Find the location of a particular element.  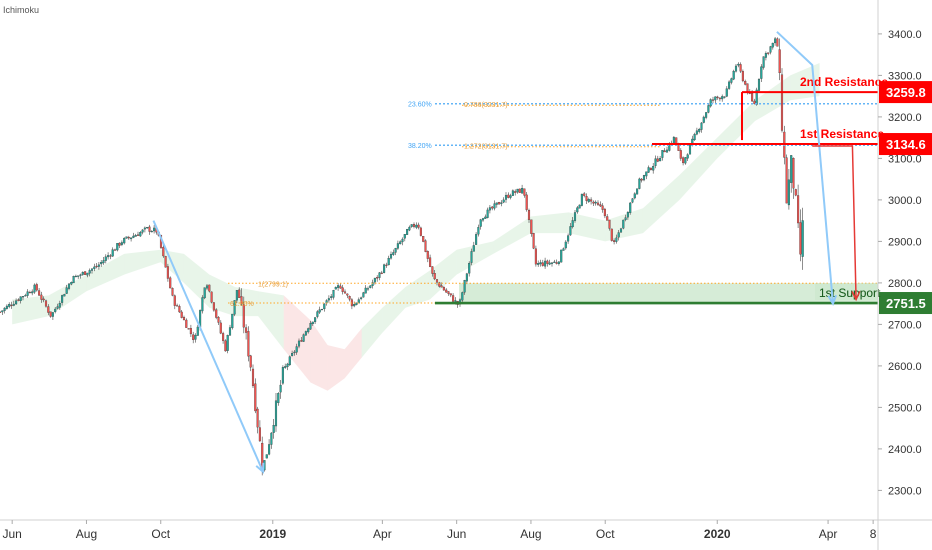

price-tick-label: 2500.0 is located at coordinates (905, 408).